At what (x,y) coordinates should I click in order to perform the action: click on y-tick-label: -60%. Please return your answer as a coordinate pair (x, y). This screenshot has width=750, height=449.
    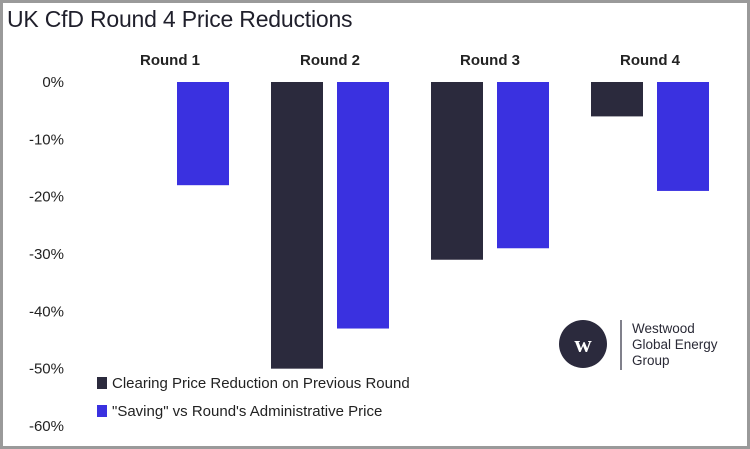
    Looking at the image, I should click on (46, 426).